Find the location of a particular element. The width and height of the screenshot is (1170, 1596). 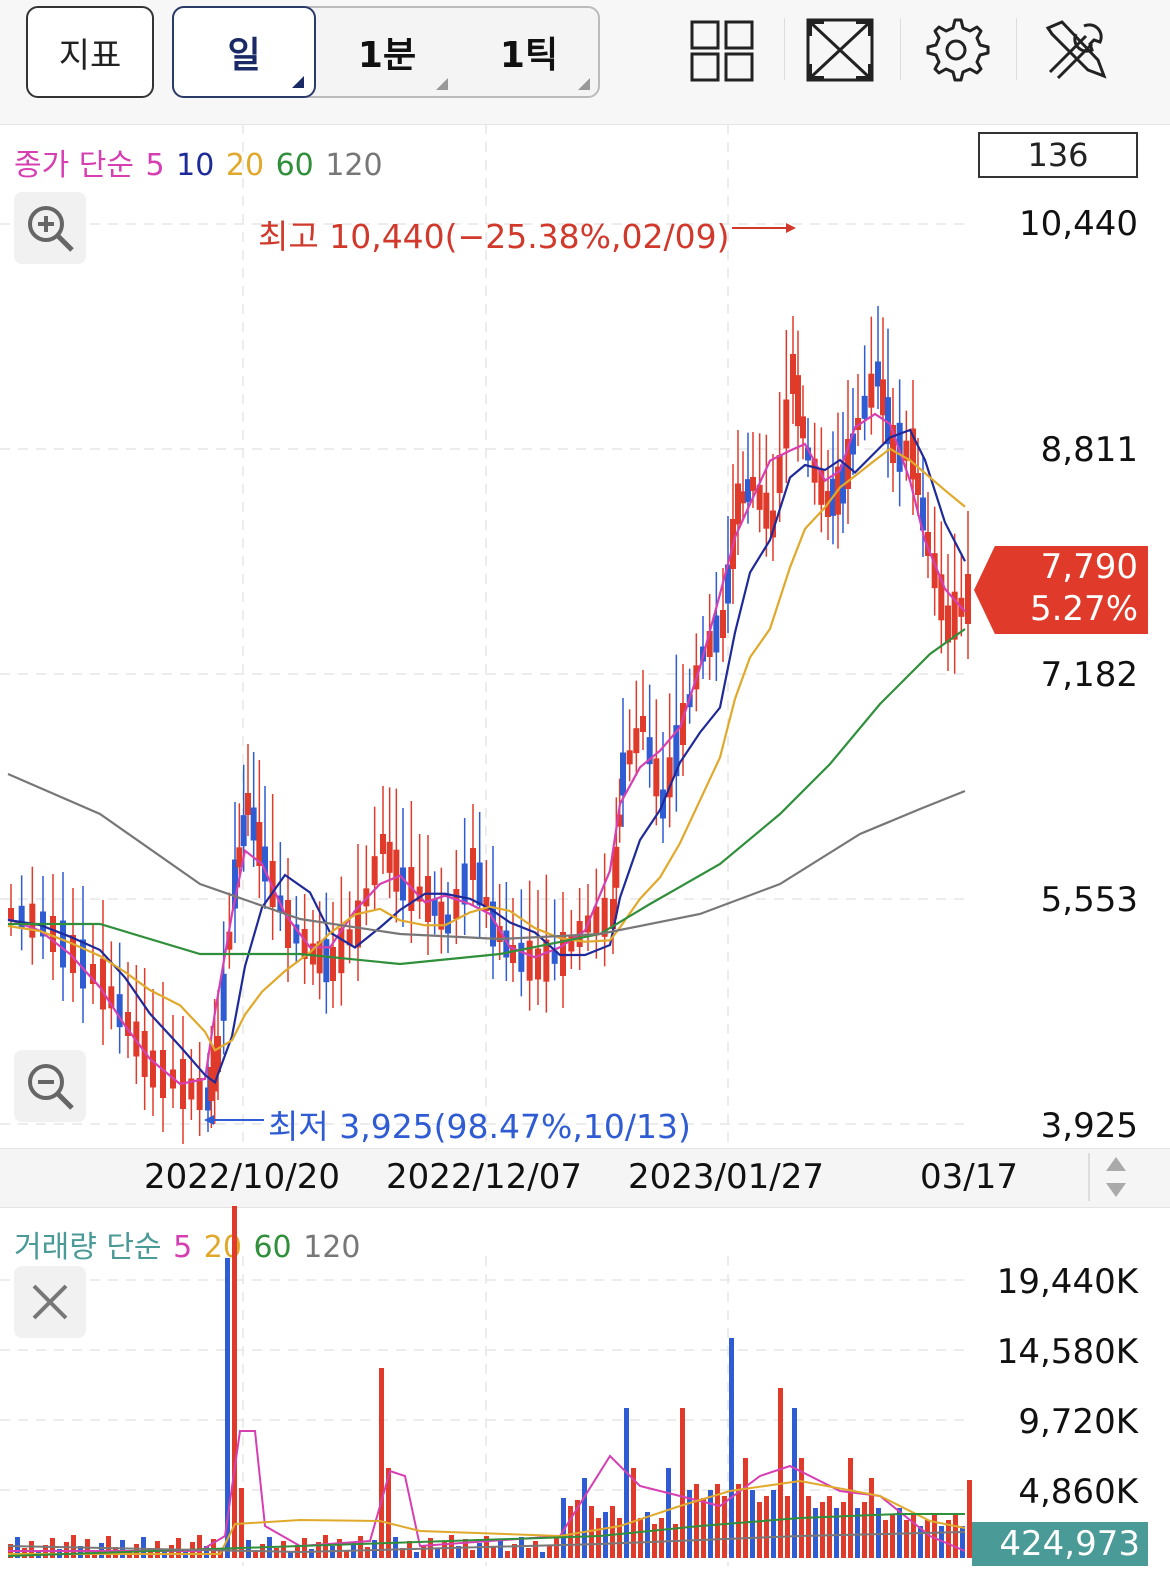

date-tick: 2023/01/27 is located at coordinates (726, 1177).